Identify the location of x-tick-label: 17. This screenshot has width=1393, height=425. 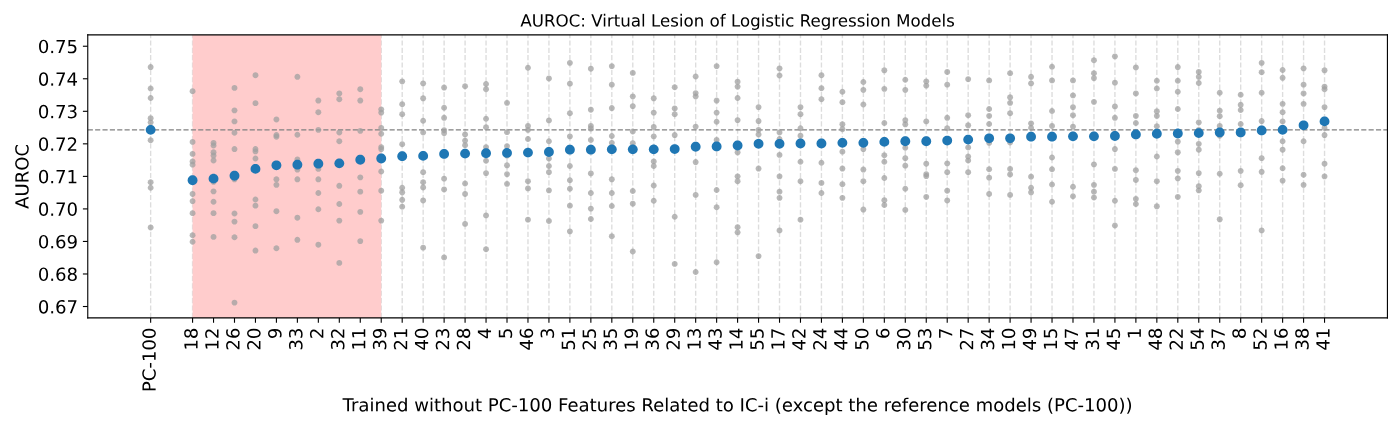
(778, 339).